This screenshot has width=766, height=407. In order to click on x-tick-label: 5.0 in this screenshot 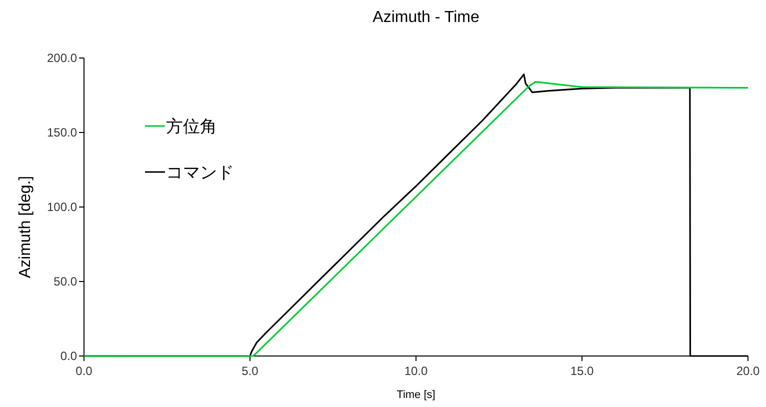, I will do `click(250, 371)`.